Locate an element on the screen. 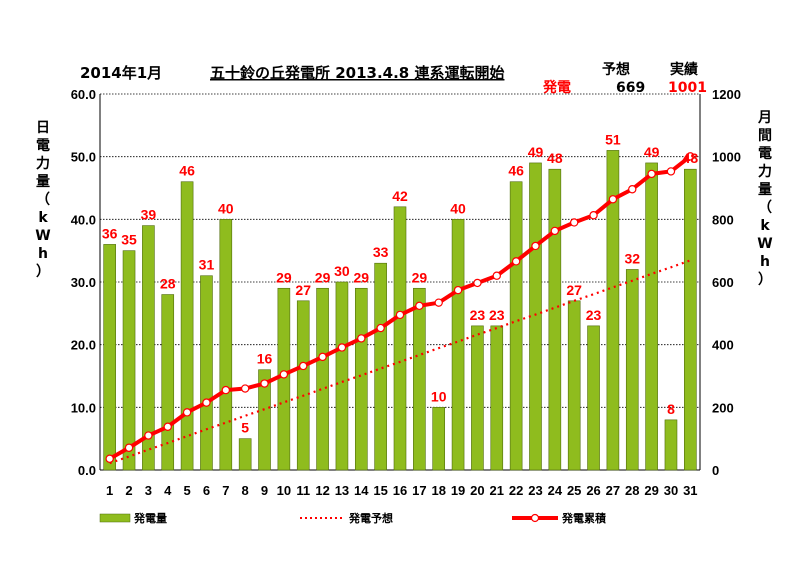 Image resolution: width=800 pixels, height=565 pixels. actual-label: 実績 is located at coordinates (684, 69).